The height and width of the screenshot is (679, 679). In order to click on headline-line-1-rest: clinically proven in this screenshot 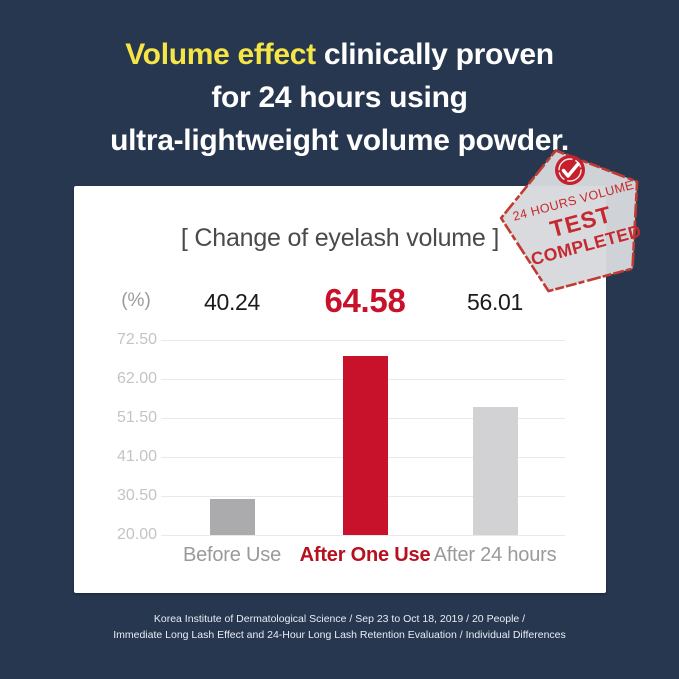, I will do `click(434, 54)`.